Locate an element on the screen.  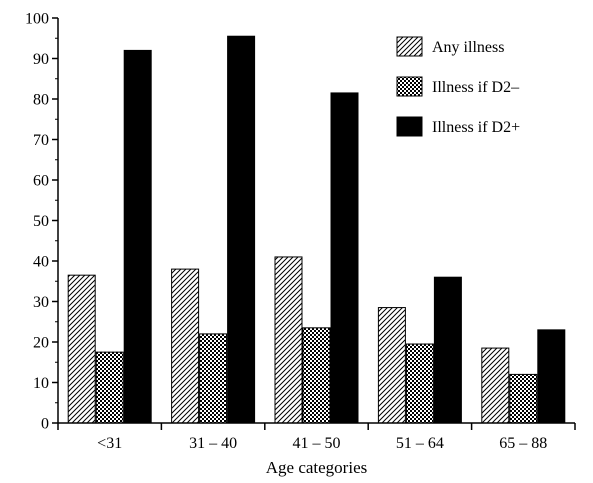
y-axis: 0 10 20 30 40 50 60 70 80 90 100 is located at coordinates (42, 222).